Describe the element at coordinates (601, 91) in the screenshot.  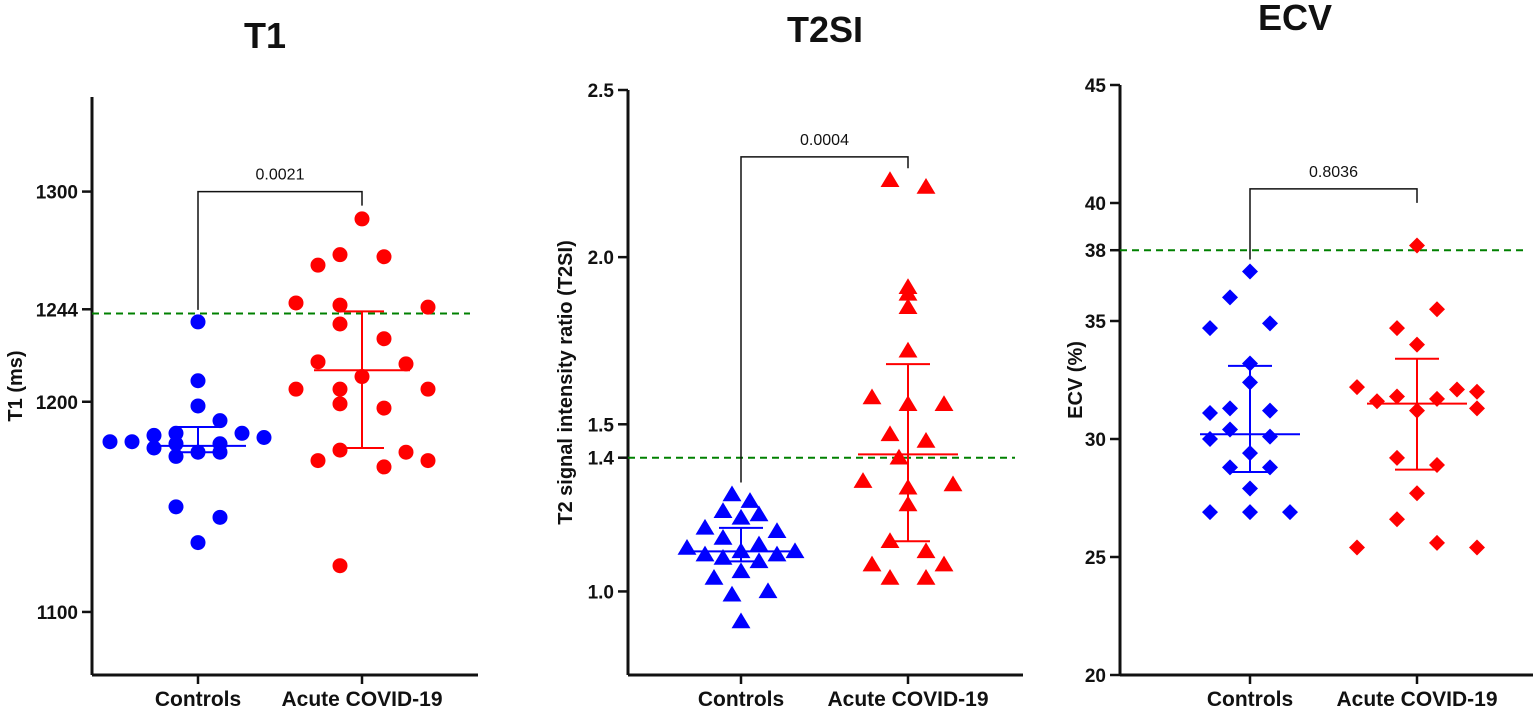
I see `y-tick-label: 2.5` at that location.